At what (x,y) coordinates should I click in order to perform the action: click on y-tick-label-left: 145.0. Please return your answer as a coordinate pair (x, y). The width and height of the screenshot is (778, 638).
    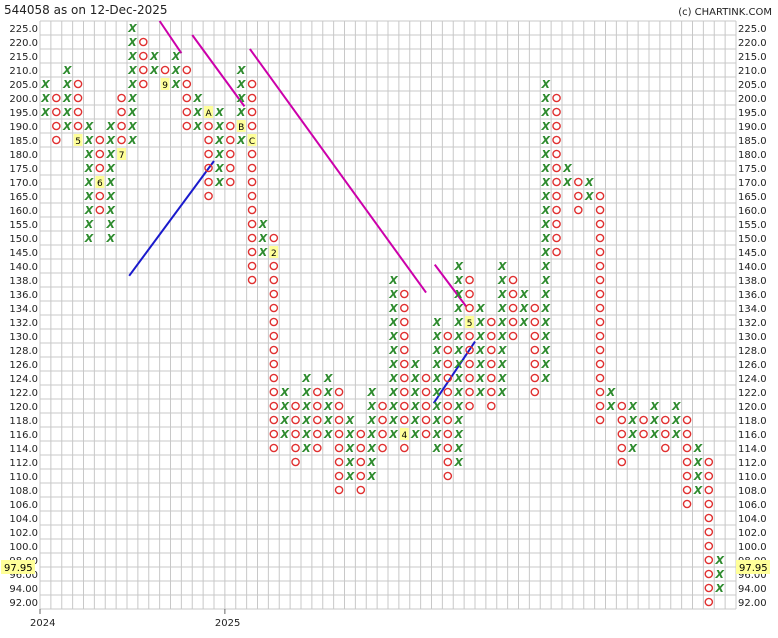
    Looking at the image, I should click on (23, 253).